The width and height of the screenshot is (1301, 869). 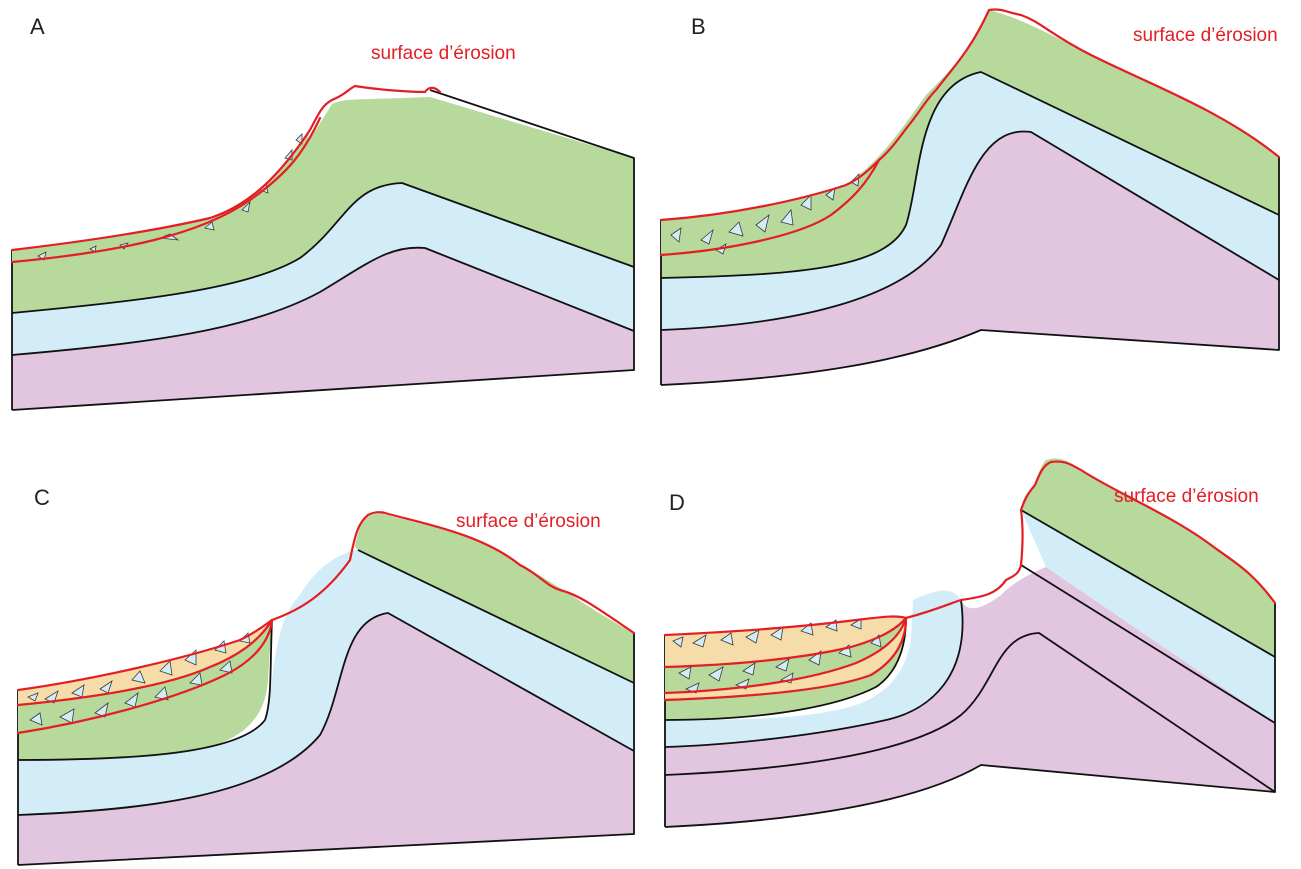 What do you see at coordinates (1186, 496) in the screenshot?
I see `erosion-label-d: surface d’érosion` at bounding box center [1186, 496].